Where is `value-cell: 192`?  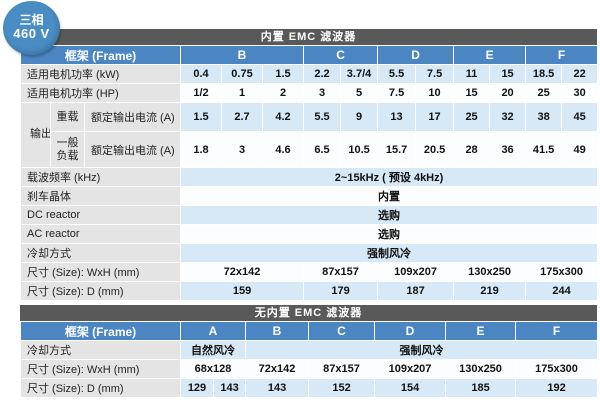 value-cell: 192 is located at coordinates (557, 388).